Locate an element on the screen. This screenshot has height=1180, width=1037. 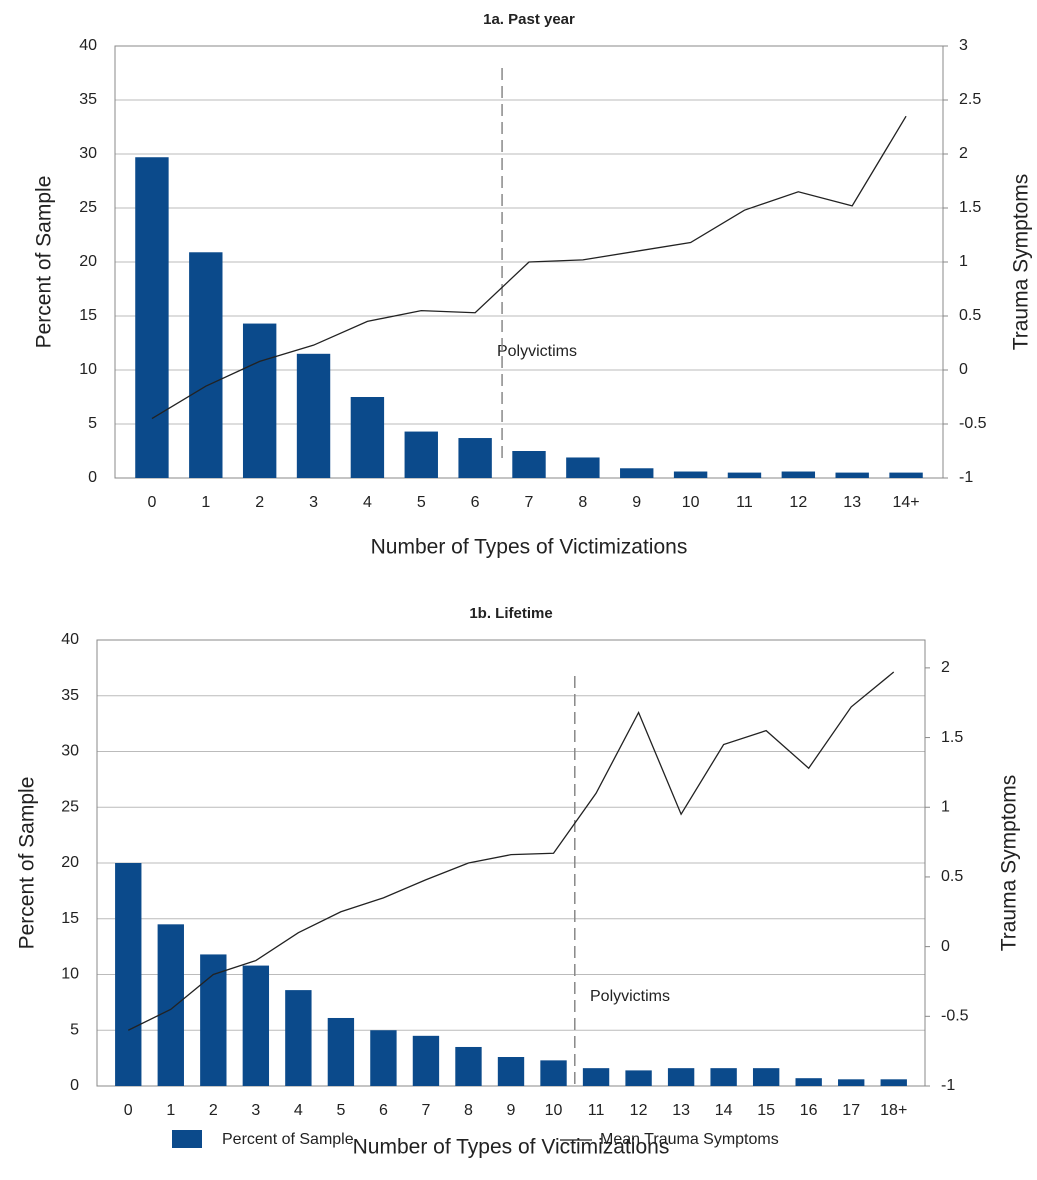
y-tick-label: 0 is located at coordinates (74, 1085).